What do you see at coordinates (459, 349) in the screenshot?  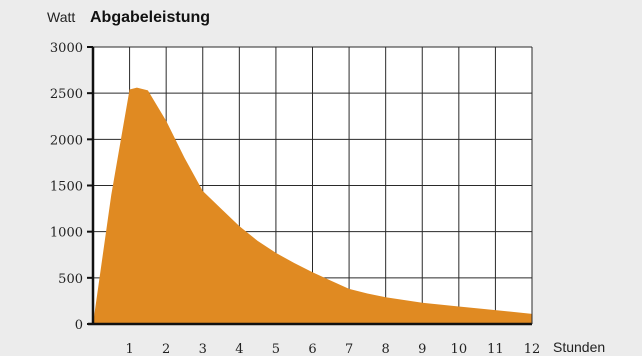 I see `x-tick-label: 10` at bounding box center [459, 349].